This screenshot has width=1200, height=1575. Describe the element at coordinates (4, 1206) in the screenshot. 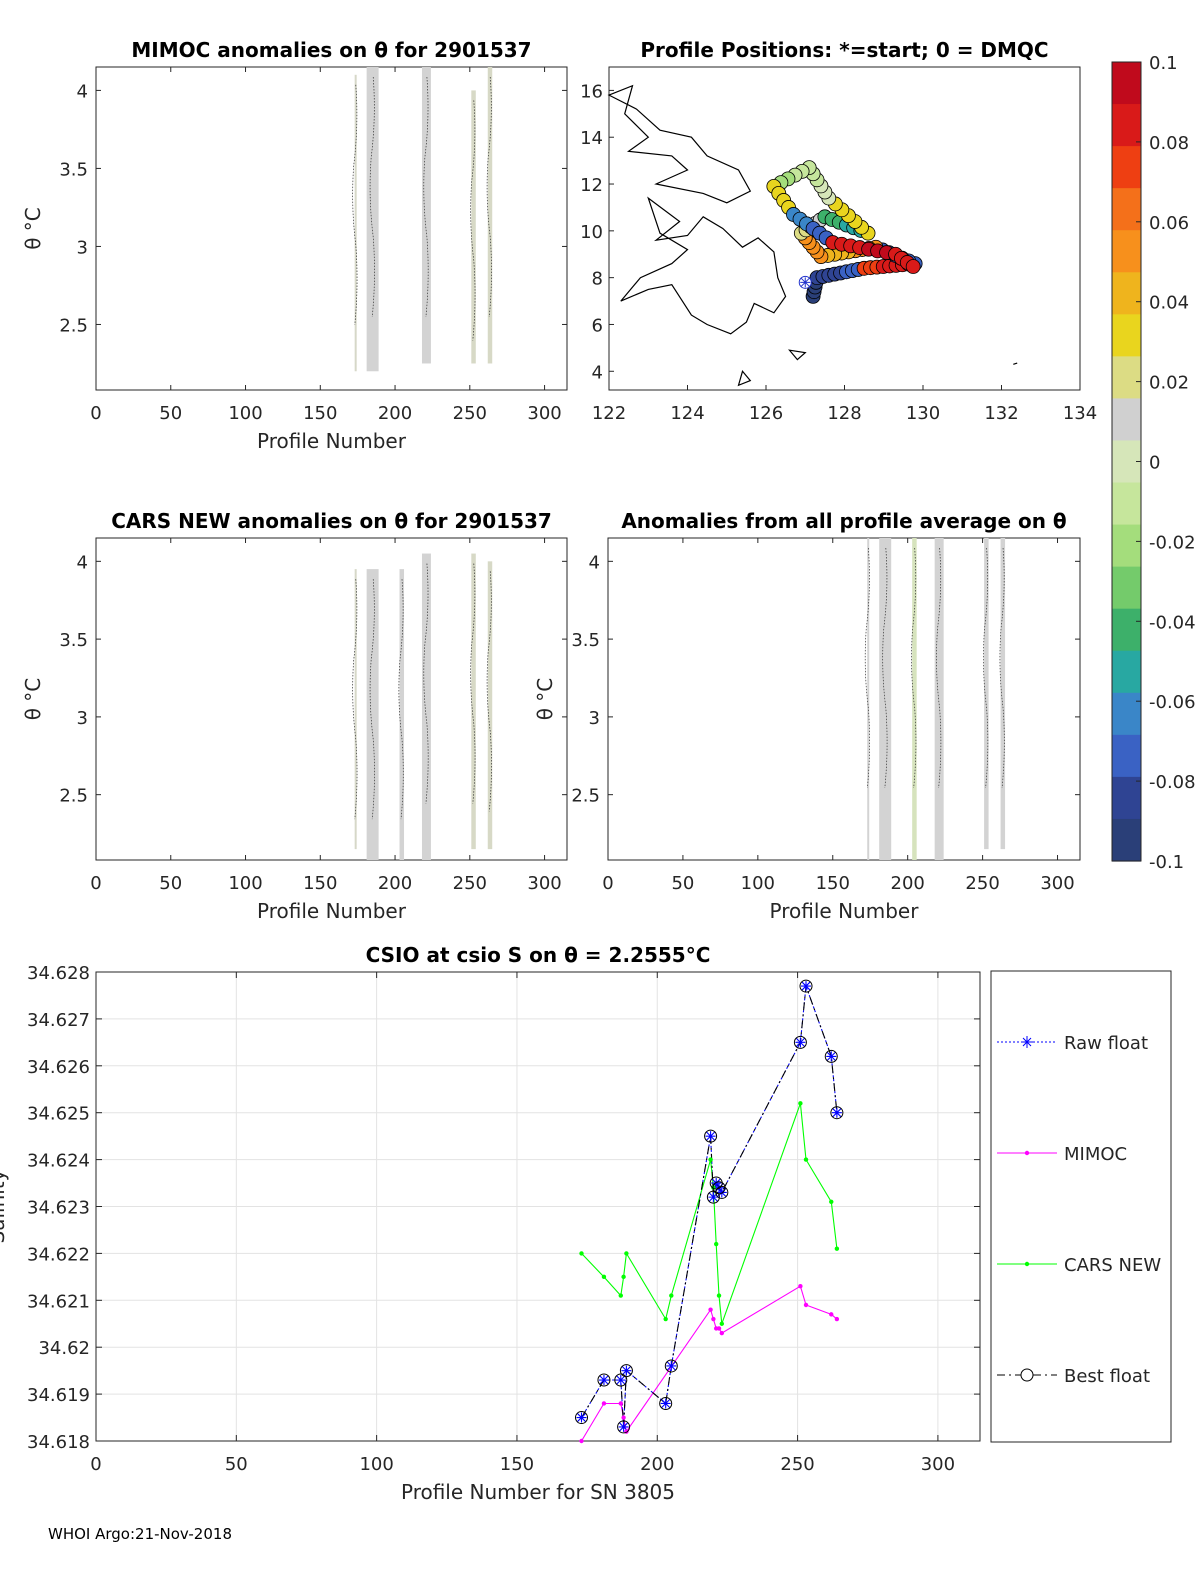

I see `csio-ylabel: Salinity` at that location.